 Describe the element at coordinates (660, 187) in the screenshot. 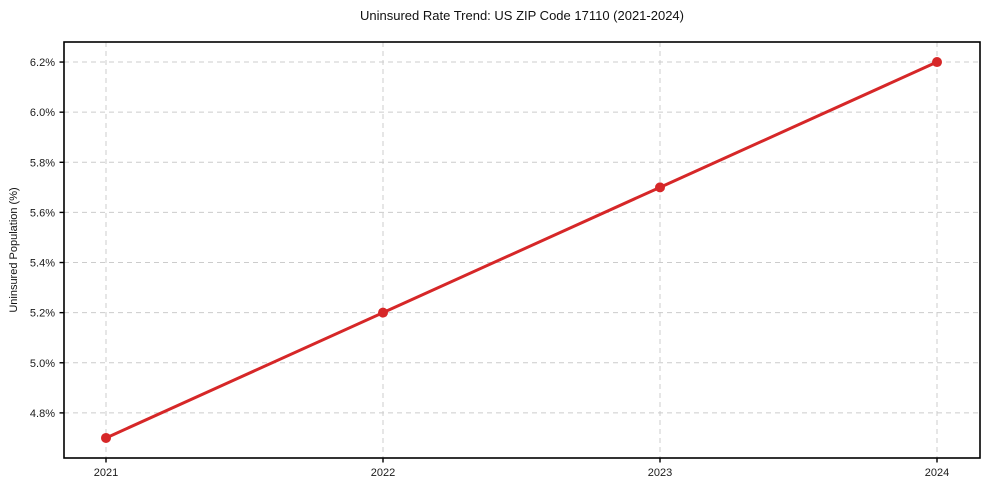

I see `data-point-2023` at that location.